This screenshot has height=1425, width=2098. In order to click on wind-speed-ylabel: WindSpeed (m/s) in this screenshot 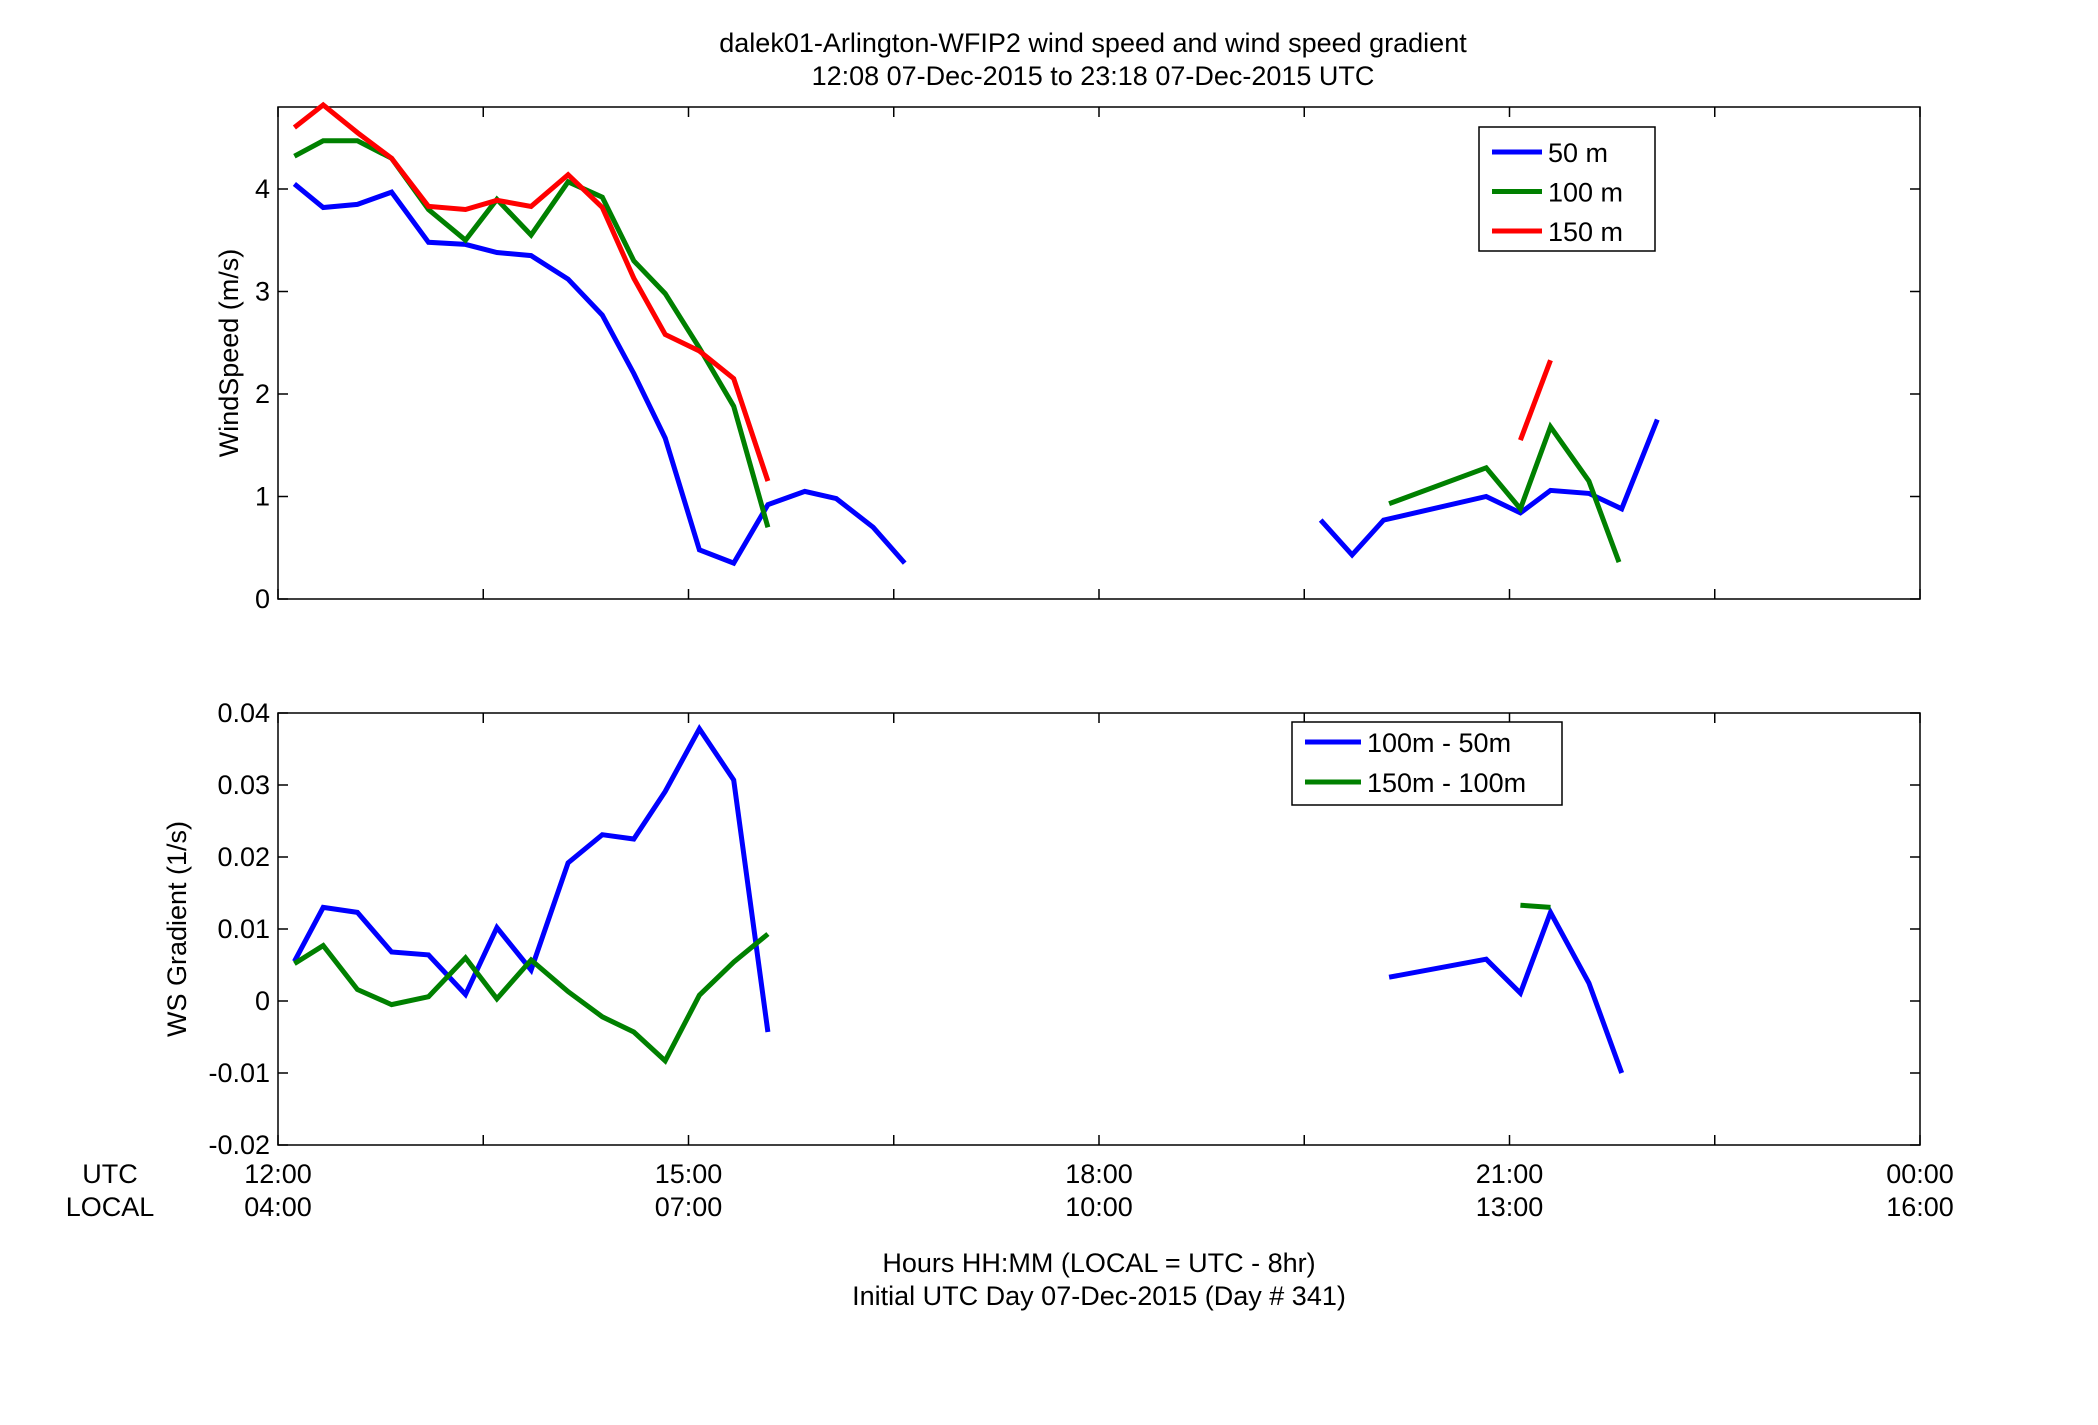, I will do `click(229, 353)`.